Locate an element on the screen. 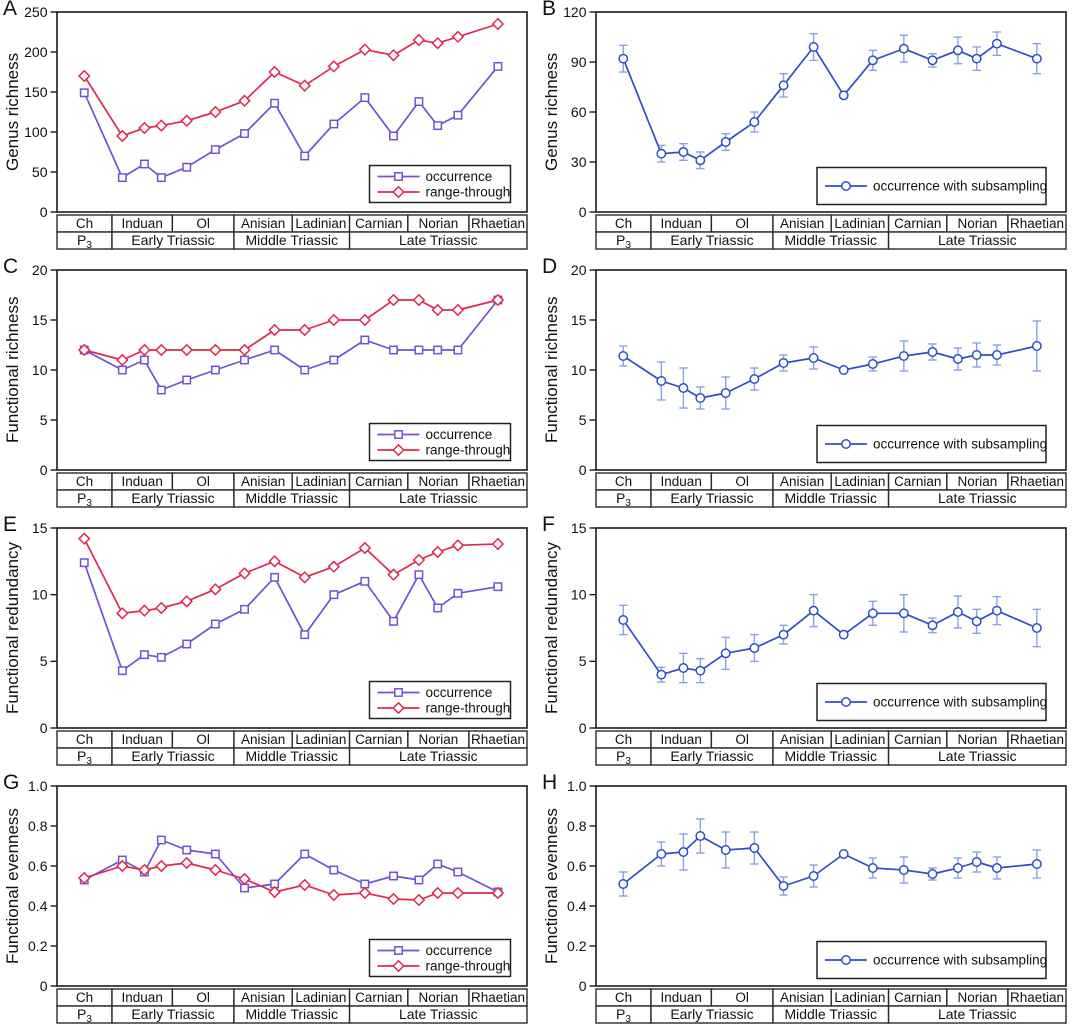 This screenshot has width=1078, height=1033. legend: occurrence with subsampling is located at coordinates (931, 702).